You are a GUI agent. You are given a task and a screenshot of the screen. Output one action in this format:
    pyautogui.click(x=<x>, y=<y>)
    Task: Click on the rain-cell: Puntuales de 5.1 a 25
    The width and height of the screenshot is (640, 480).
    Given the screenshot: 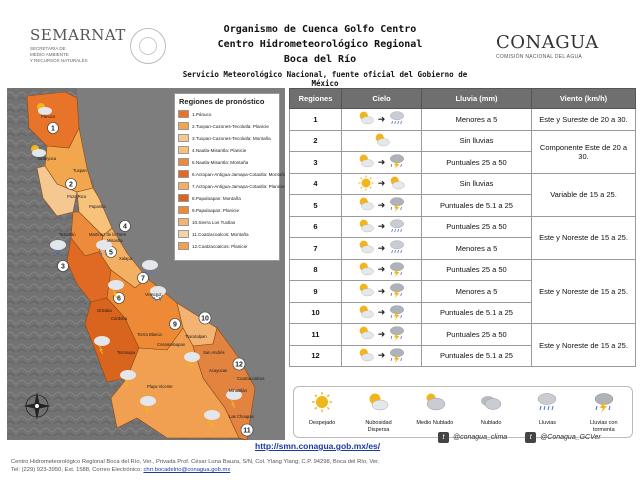 What is the action you would take?
    pyautogui.click(x=476, y=312)
    